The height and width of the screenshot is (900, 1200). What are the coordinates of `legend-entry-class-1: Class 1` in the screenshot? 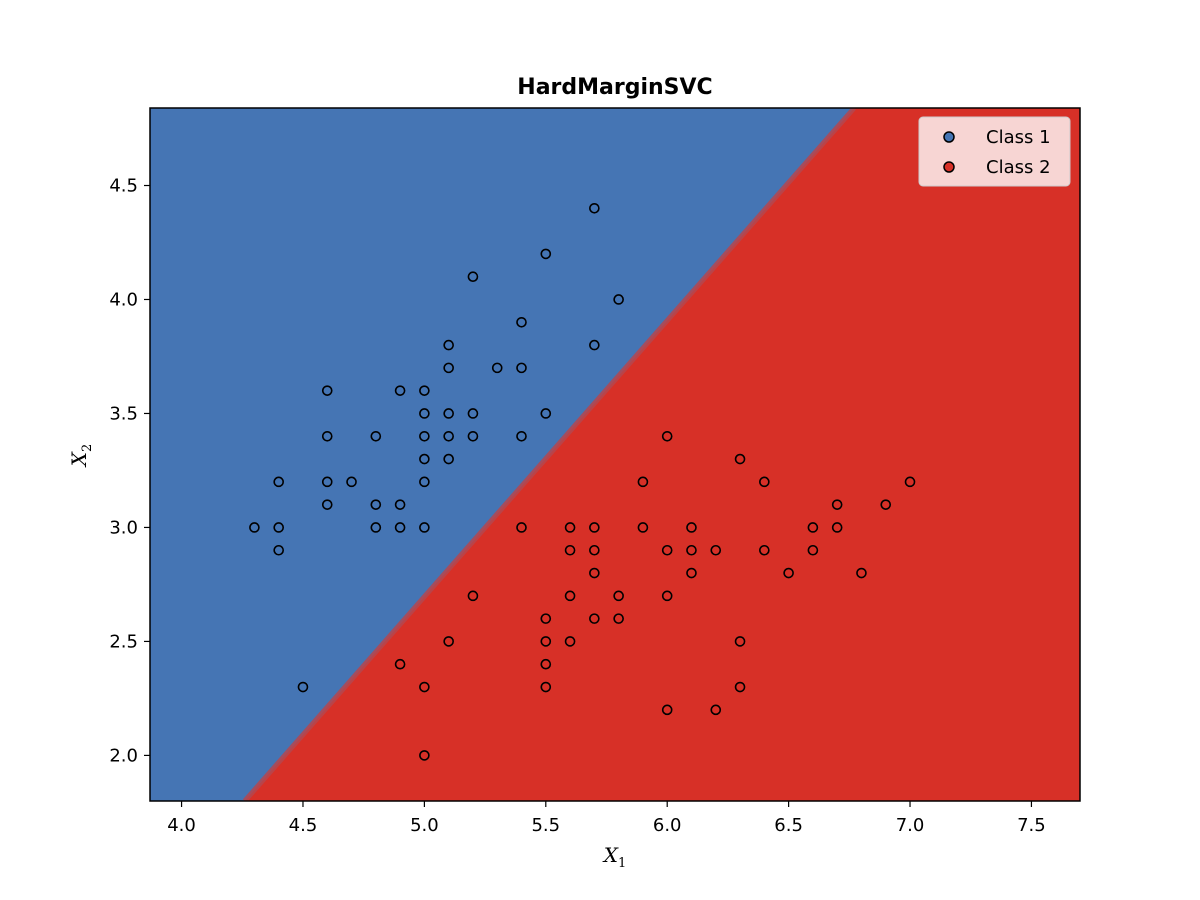 It's located at (997, 137).